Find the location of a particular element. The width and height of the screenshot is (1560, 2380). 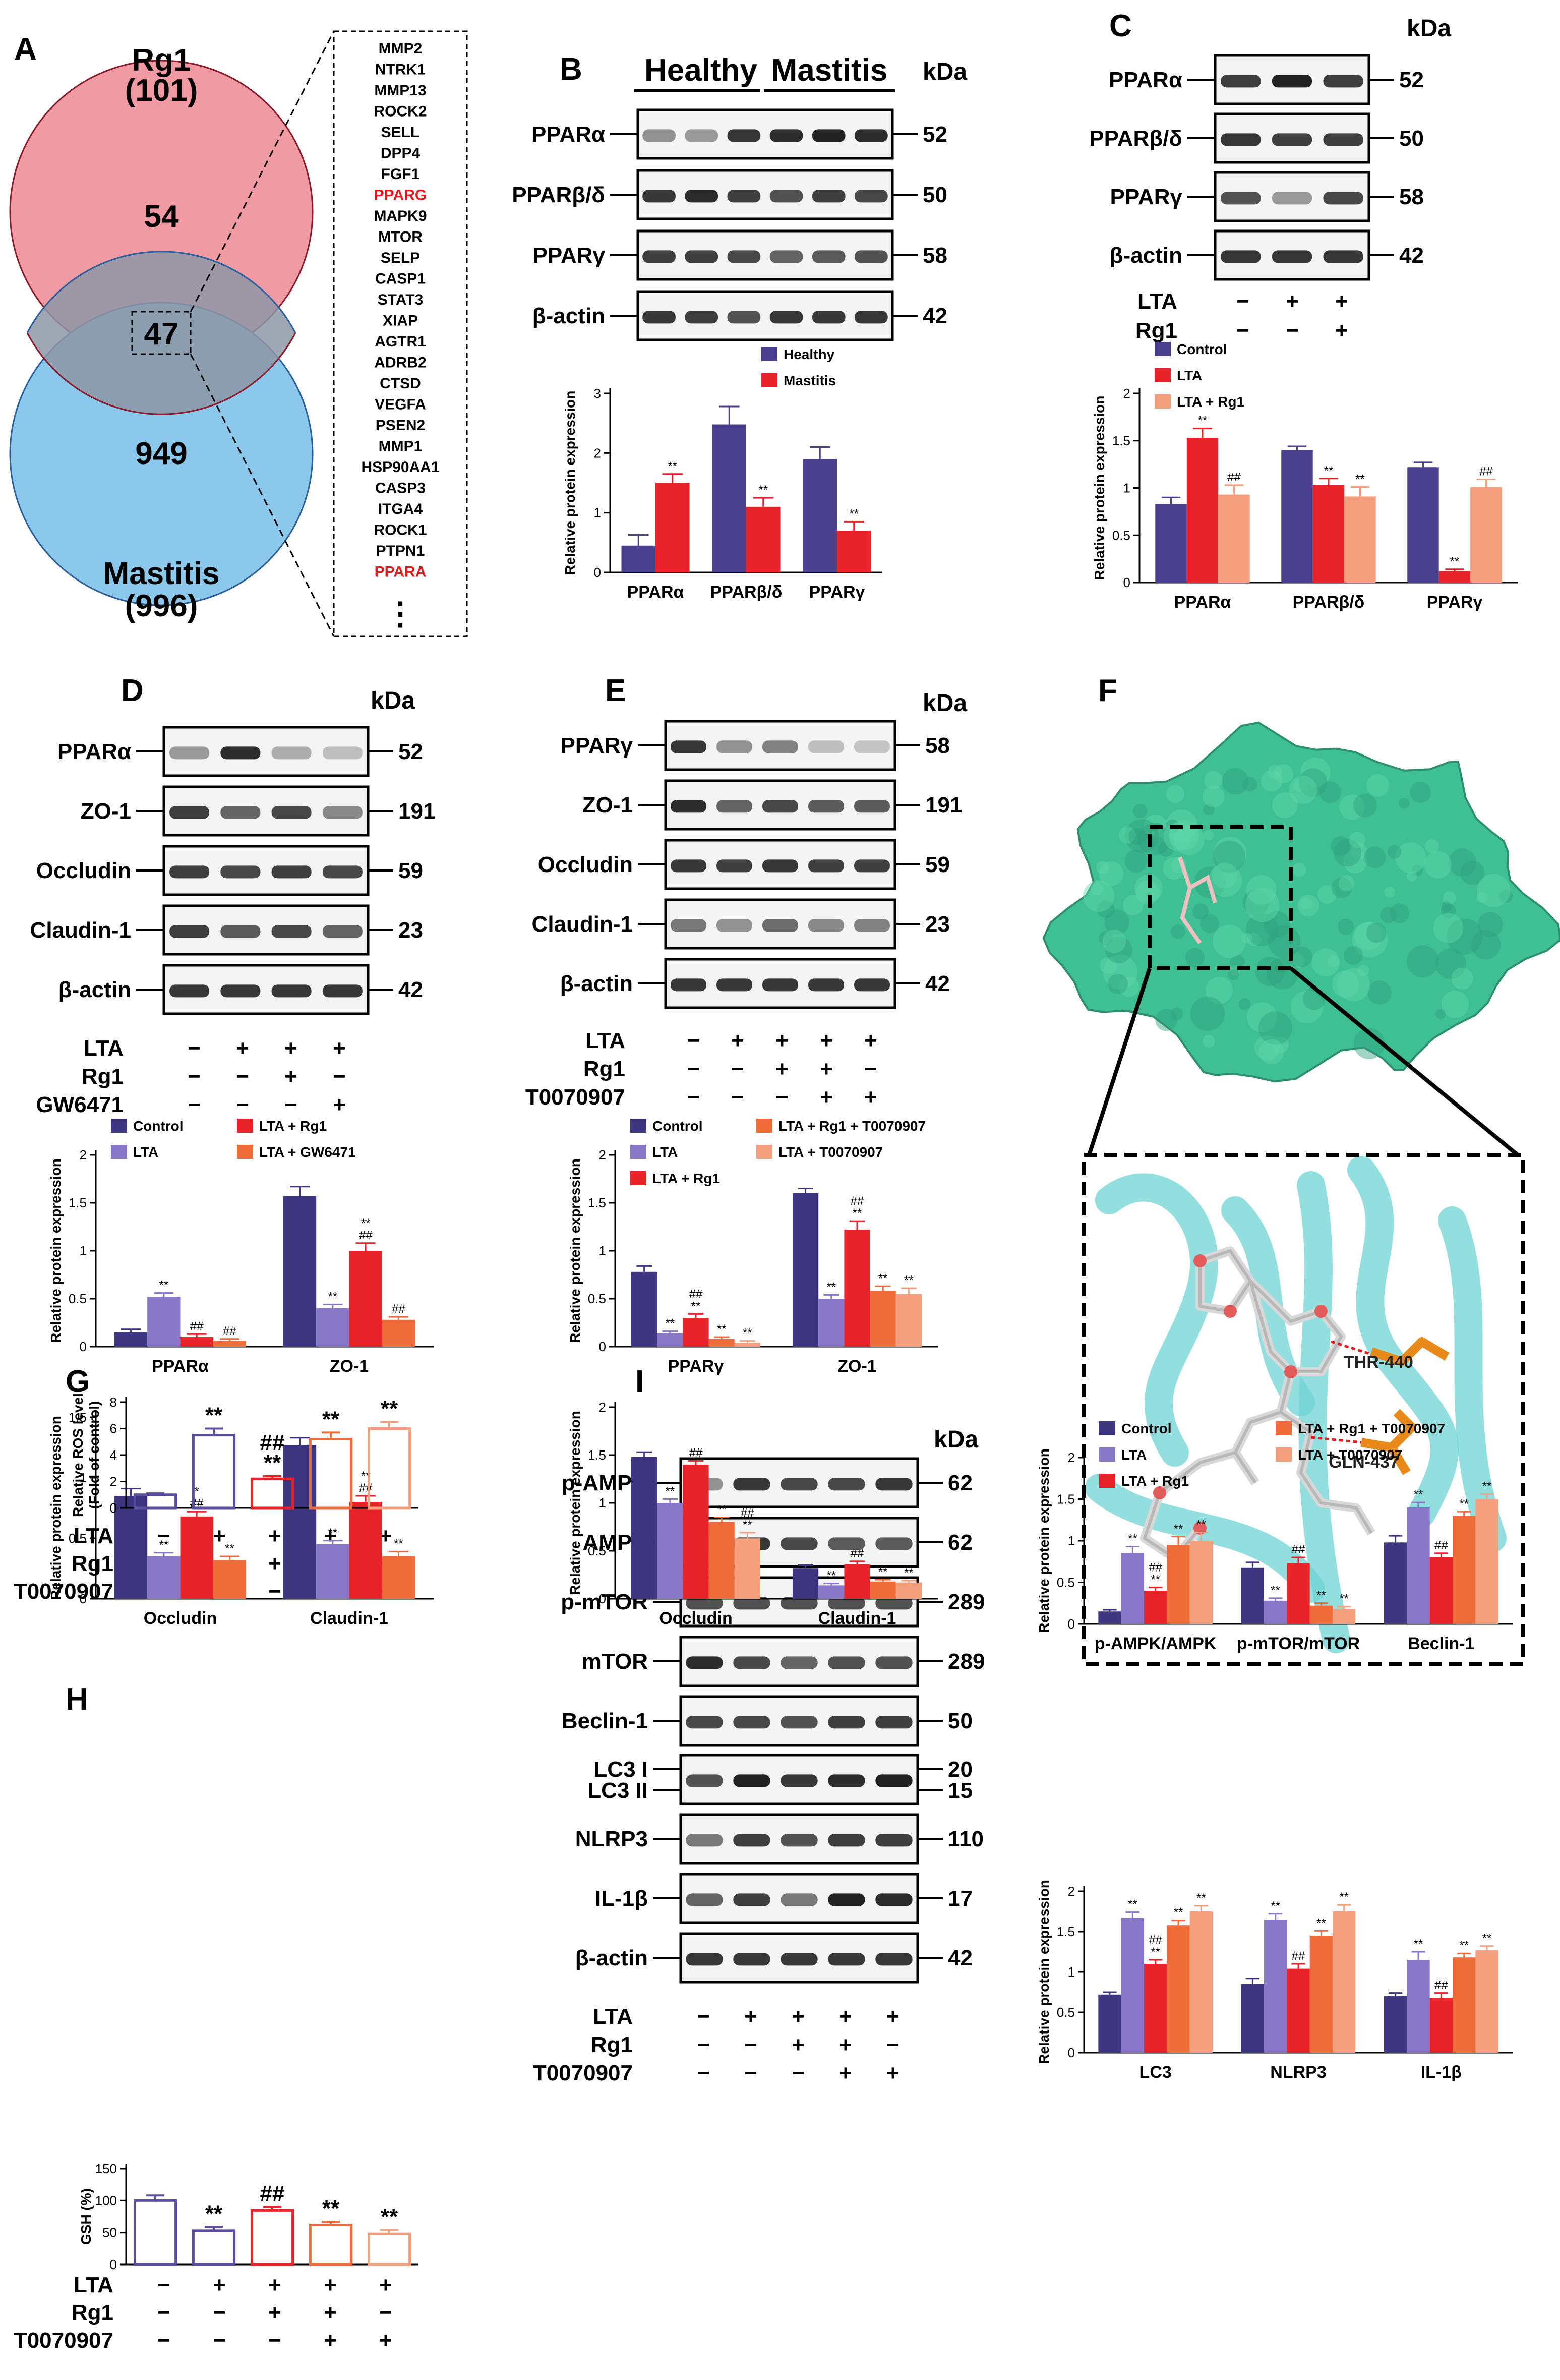

panel-label-f: F is located at coordinates (1107, 690).